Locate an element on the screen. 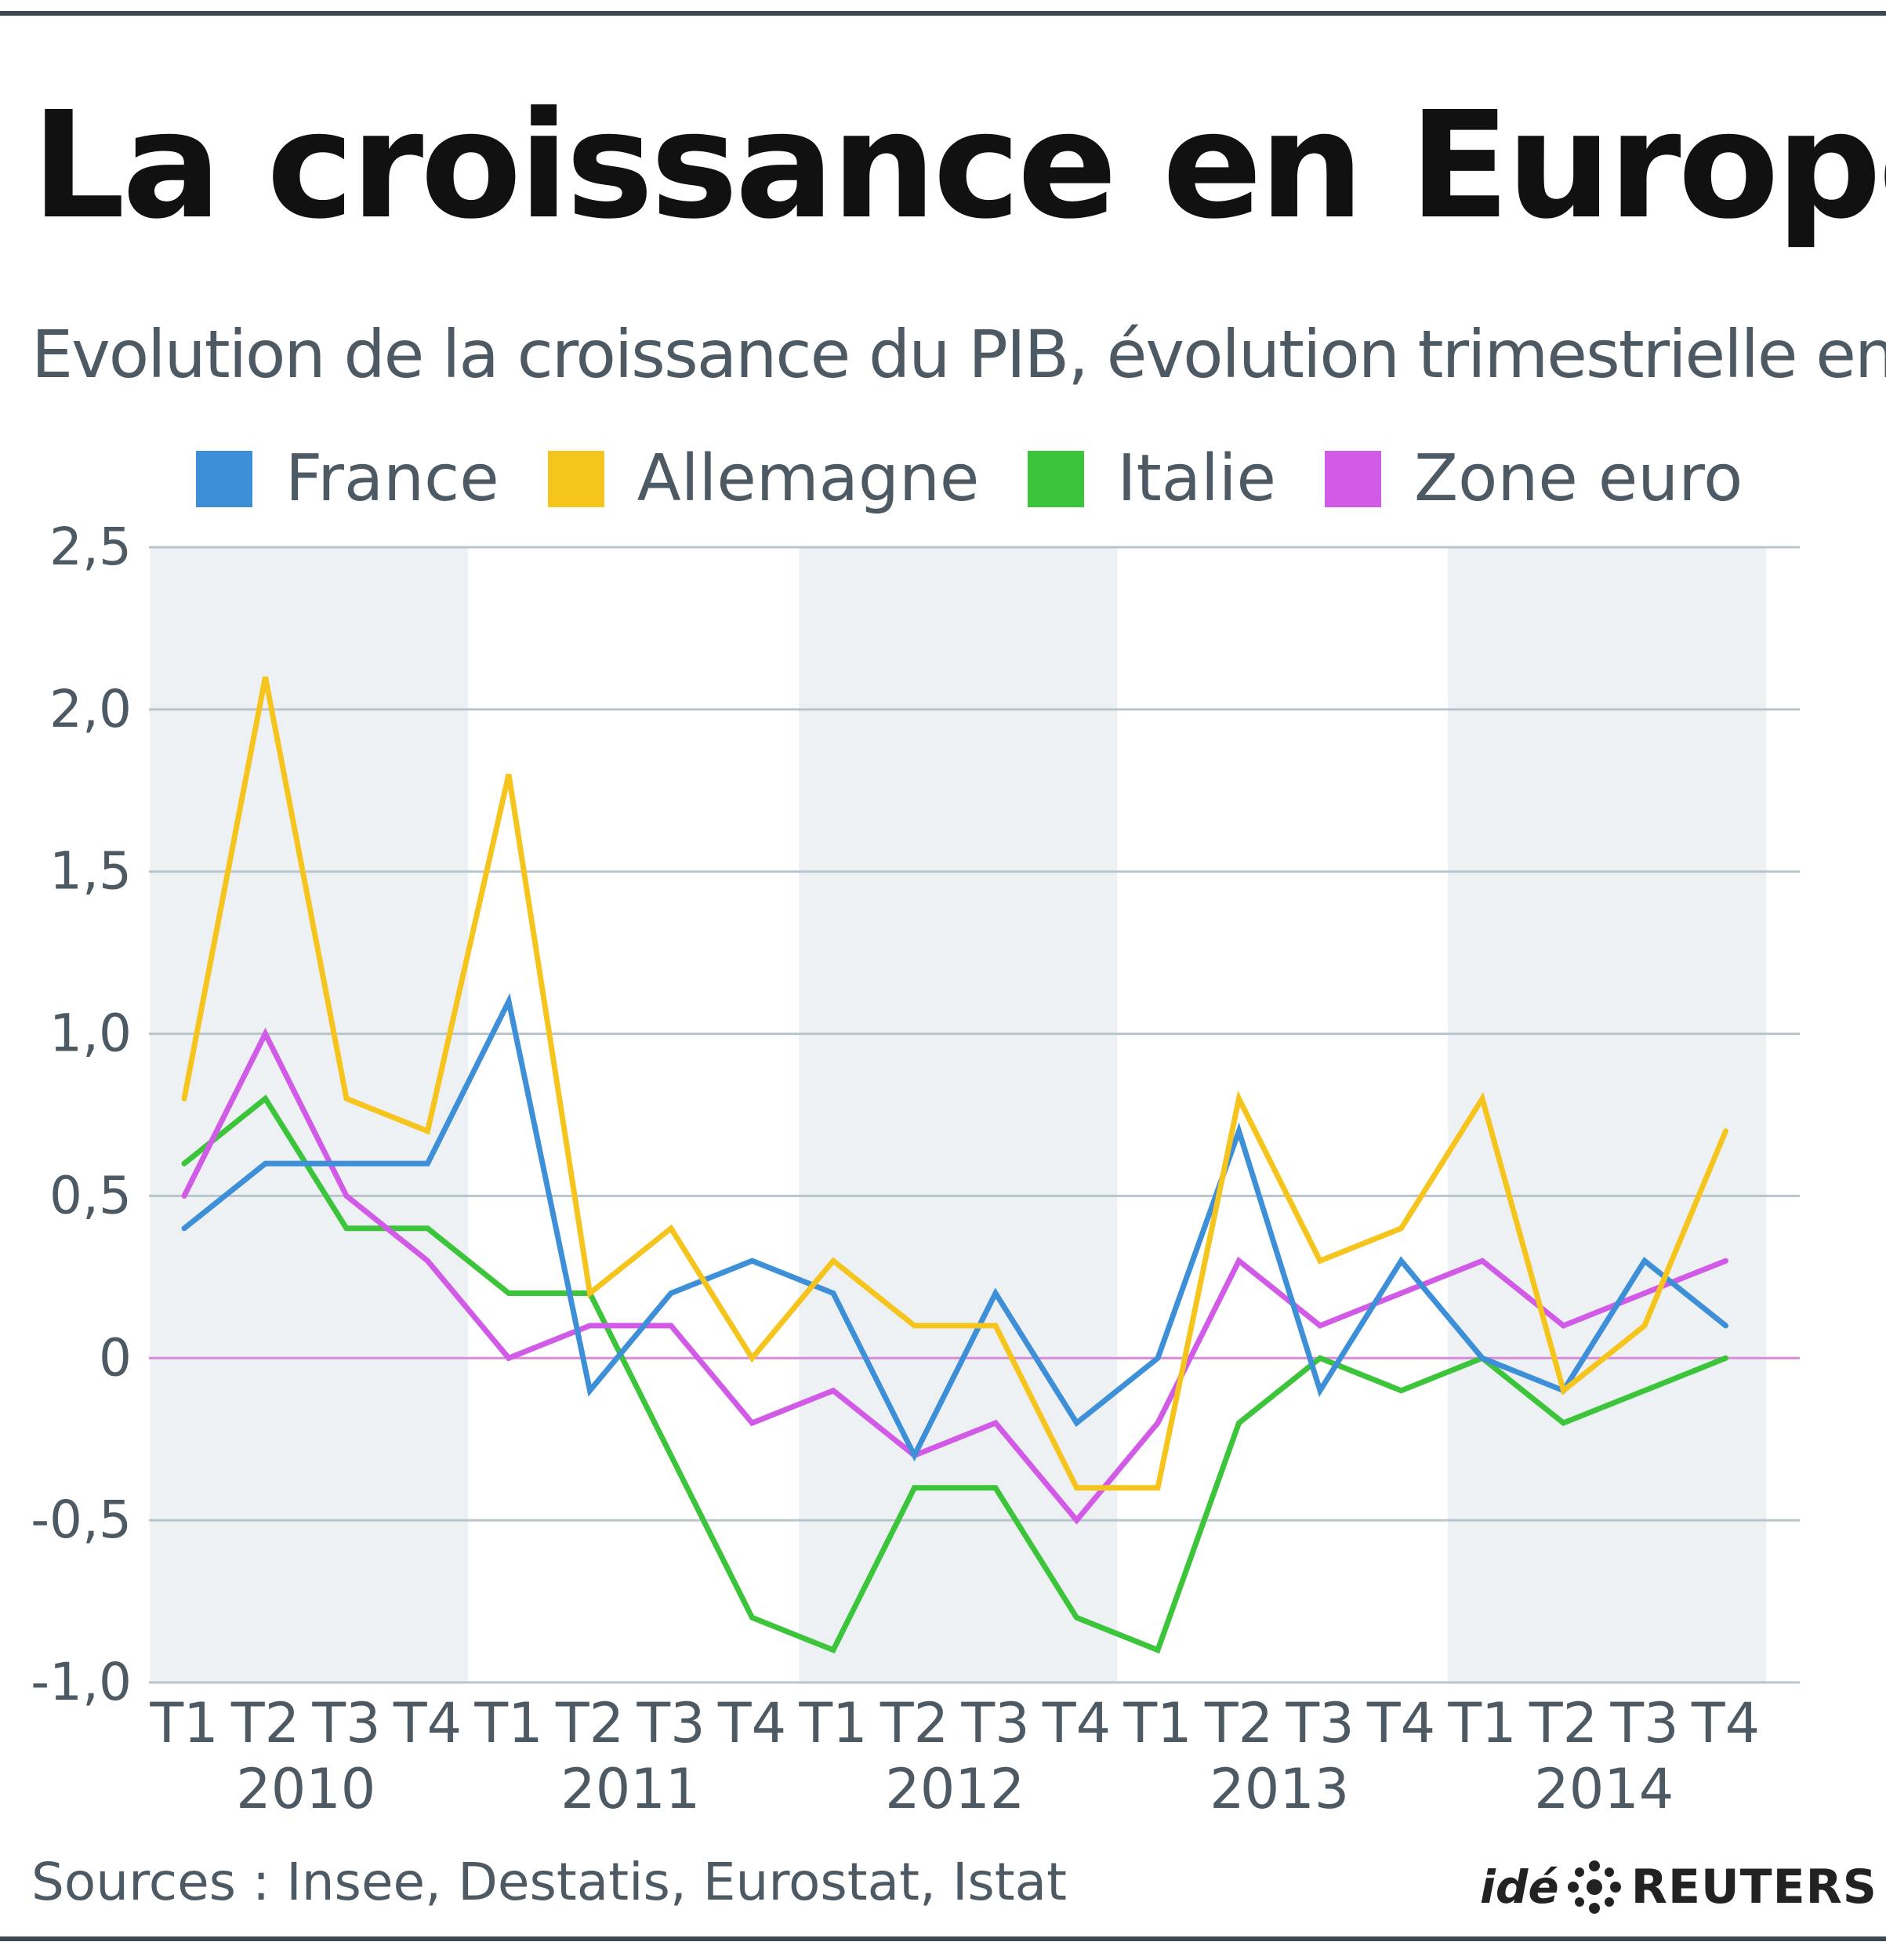 This screenshot has height=1960, width=1886. x-axis-years: 2010 2011 2012 2013 2014 is located at coordinates (955, 1789).